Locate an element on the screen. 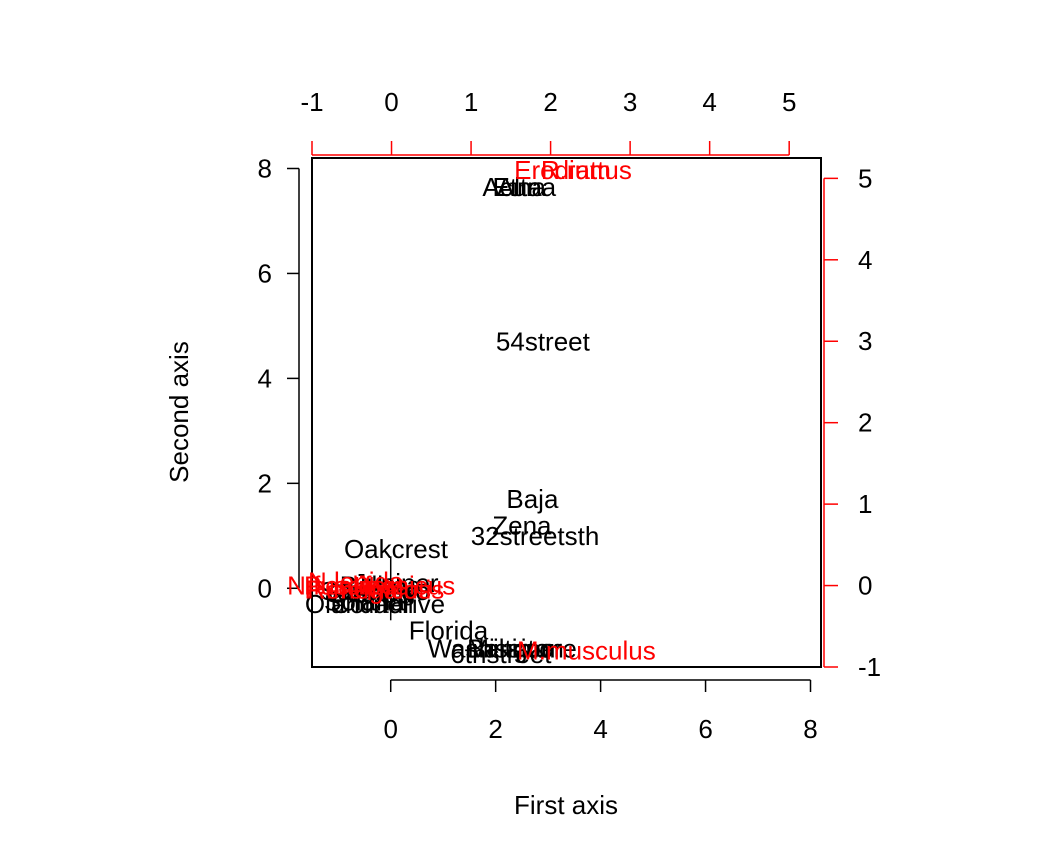  species-x-tick-label: 0 is located at coordinates (391, 102).